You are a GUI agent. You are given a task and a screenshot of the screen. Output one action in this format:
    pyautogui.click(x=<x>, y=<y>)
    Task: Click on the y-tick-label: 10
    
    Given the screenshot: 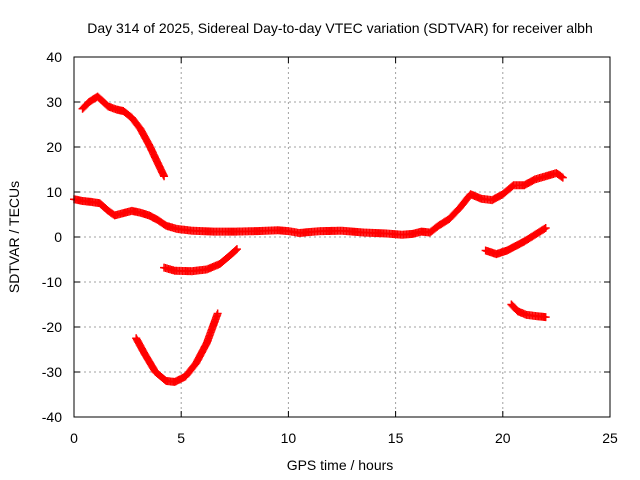 What is the action you would take?
    pyautogui.click(x=54, y=192)
    